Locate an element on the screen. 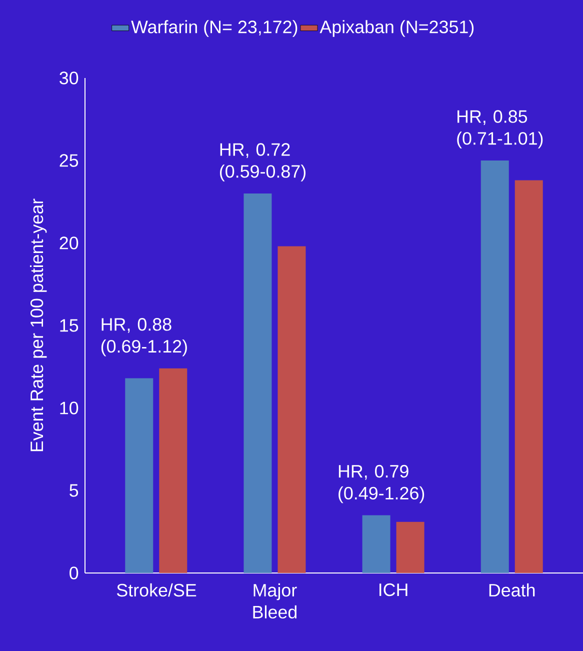 This screenshot has width=583, height=651. y-tick-label: 20 is located at coordinates (69, 243).